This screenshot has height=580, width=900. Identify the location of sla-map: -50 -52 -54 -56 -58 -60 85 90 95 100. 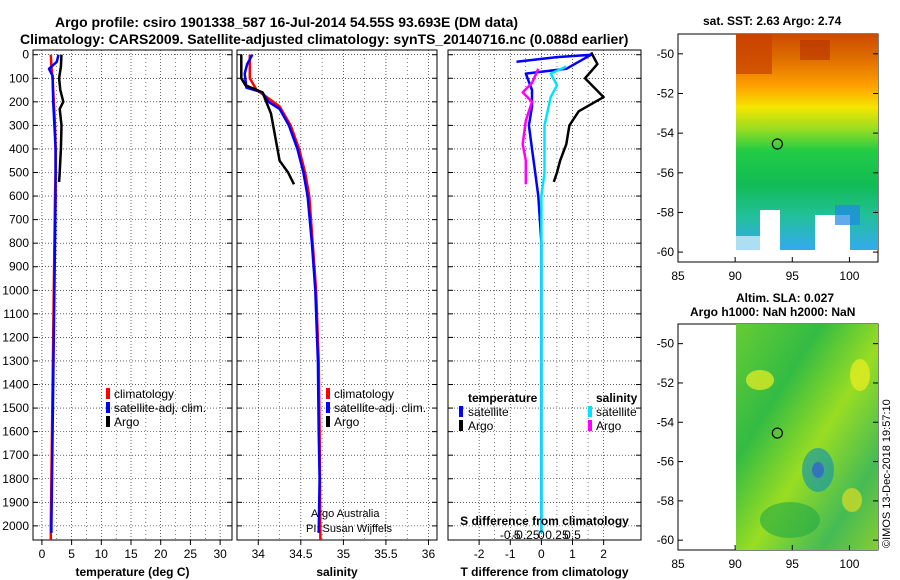
(768, 447).